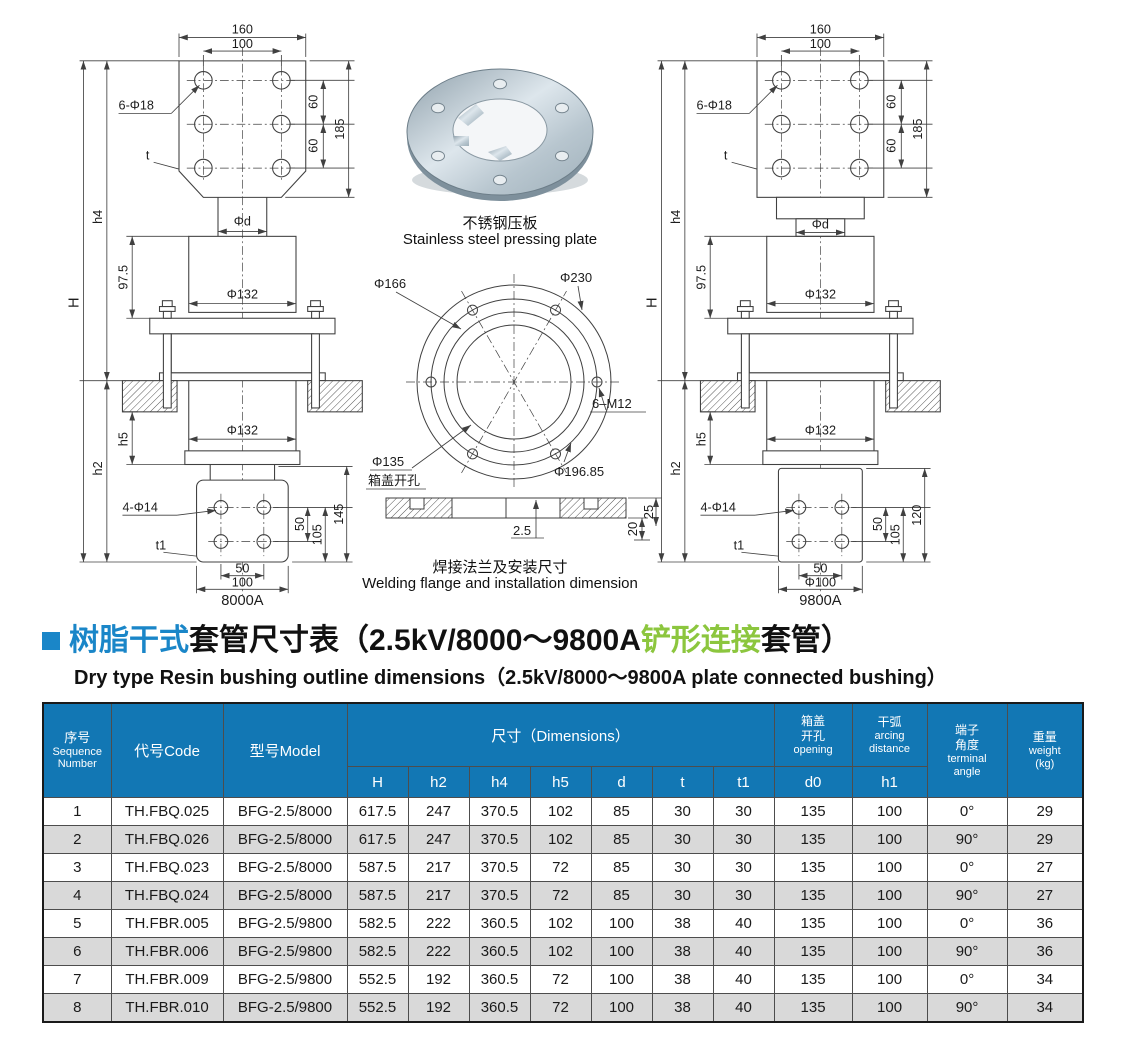  Describe the element at coordinates (682, 951) in the screenshot. I see `table-cell: 38` at that location.